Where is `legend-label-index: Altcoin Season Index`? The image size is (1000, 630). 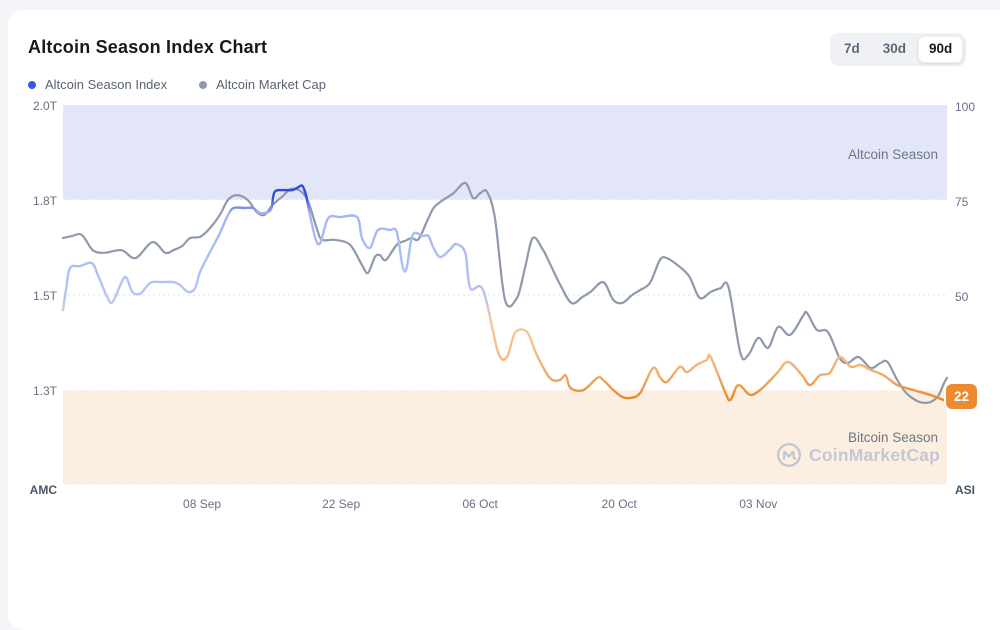
legend-label-index: Altcoin Season Index is located at coordinates (106, 84).